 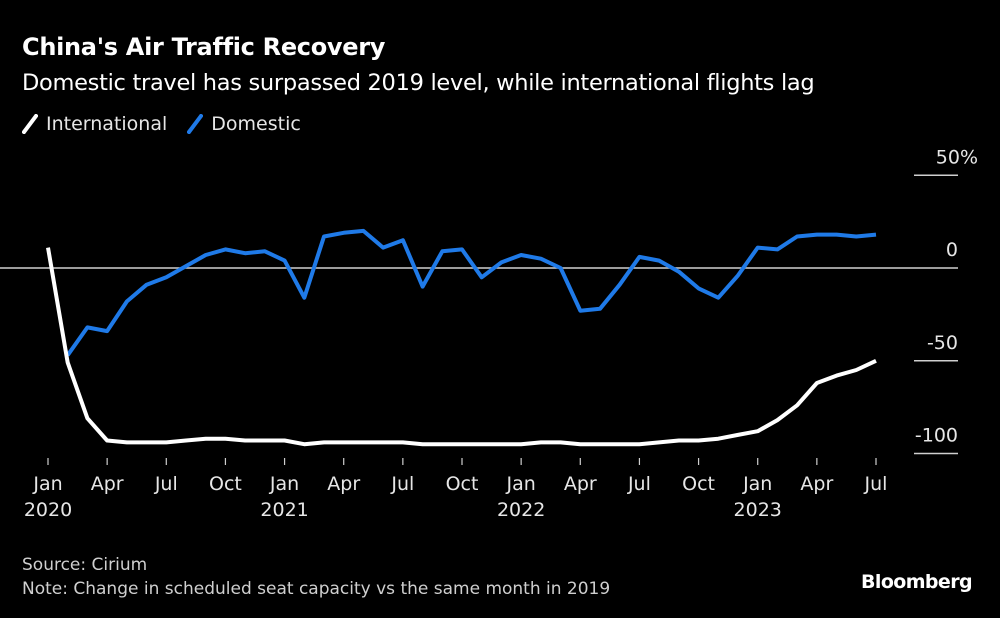 I want to click on y-tick-label: -100, so click(x=936, y=436).